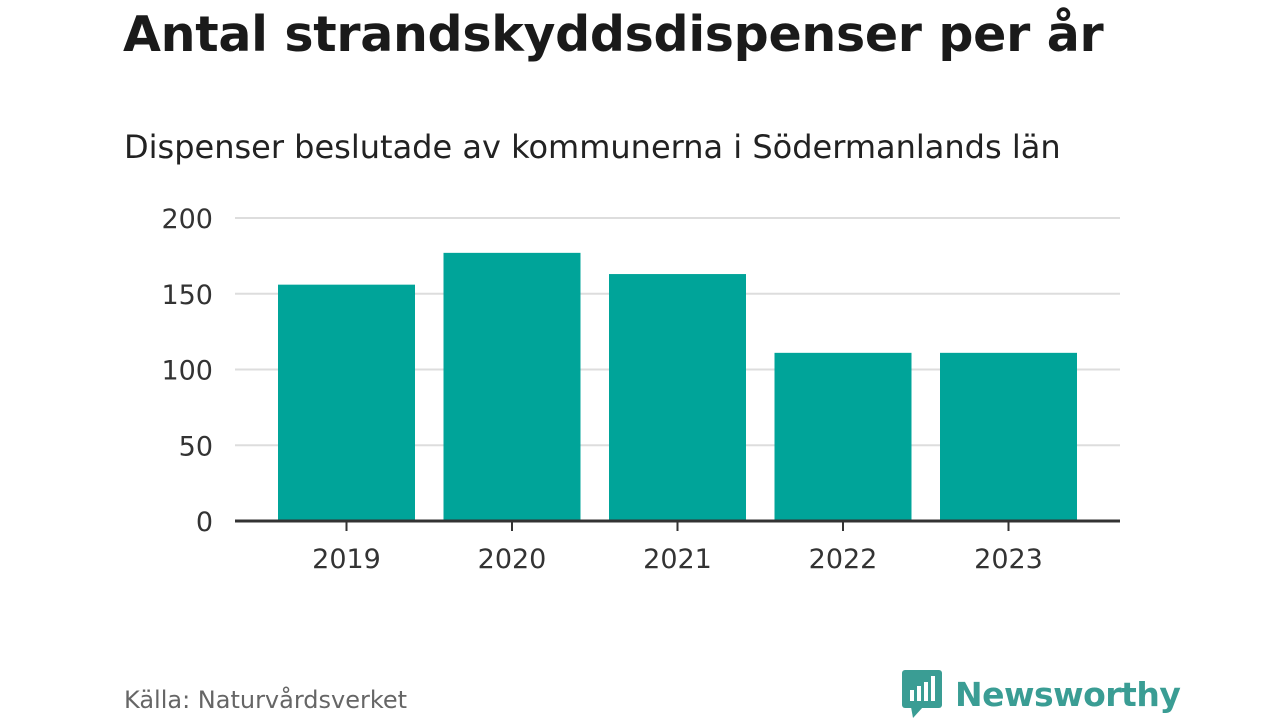 Image resolution: width=1280 pixels, height=720 pixels. Describe the element at coordinates (187, 219) in the screenshot. I see `y-tick-label-200: 200` at that location.